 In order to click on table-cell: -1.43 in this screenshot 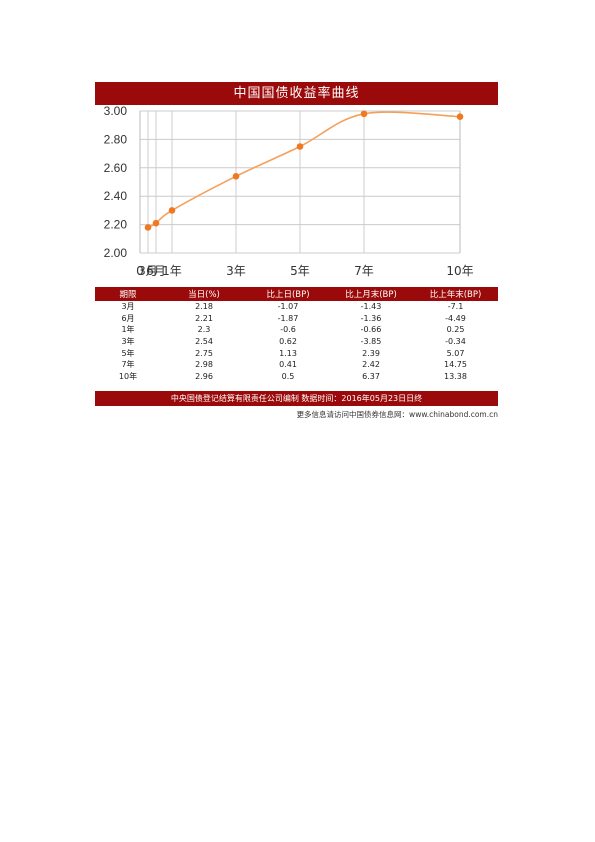, I will do `click(371, 307)`.